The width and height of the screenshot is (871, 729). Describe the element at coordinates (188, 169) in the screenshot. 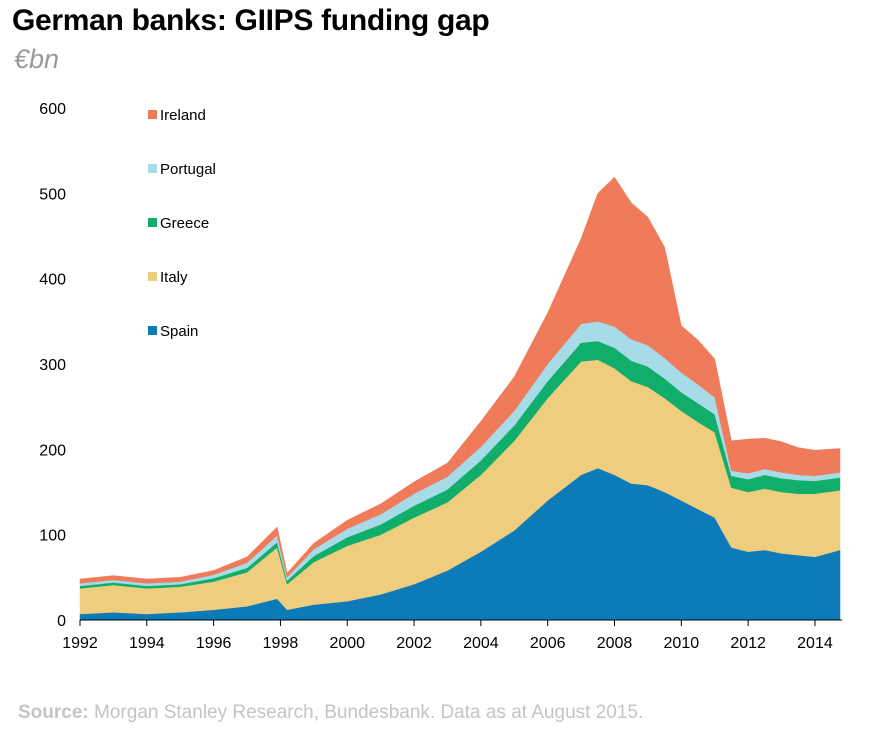

I see `legend-label-portugal: Portugal` at that location.